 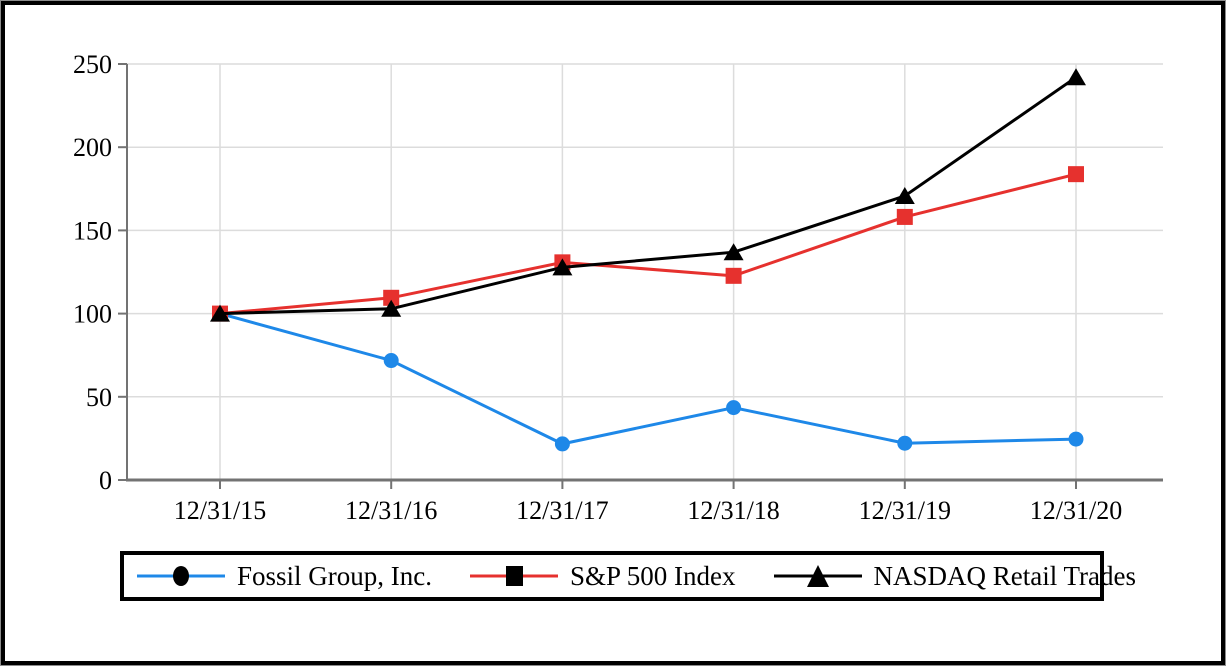 I want to click on legend-item-fossil-group: Fossil Group, Inc., so click(x=284, y=575).